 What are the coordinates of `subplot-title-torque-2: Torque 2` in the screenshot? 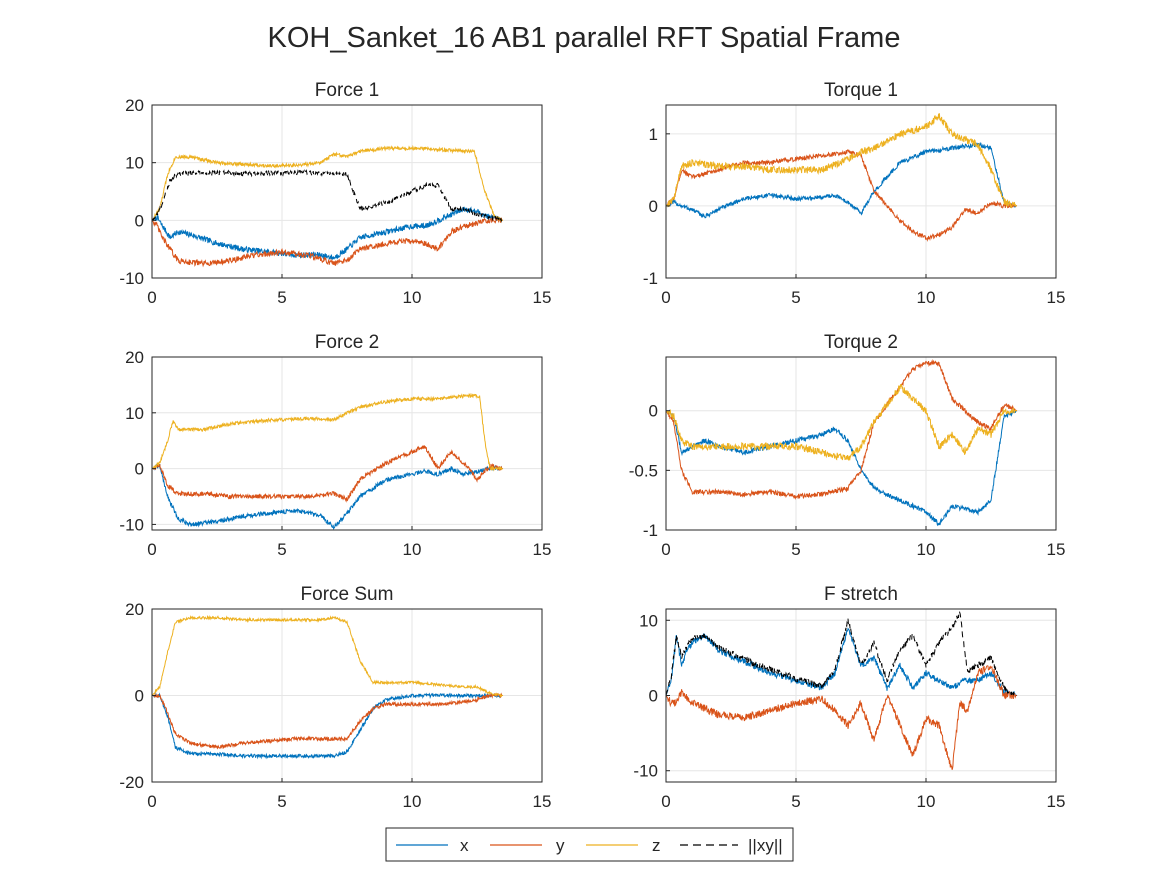 It's located at (861, 342).